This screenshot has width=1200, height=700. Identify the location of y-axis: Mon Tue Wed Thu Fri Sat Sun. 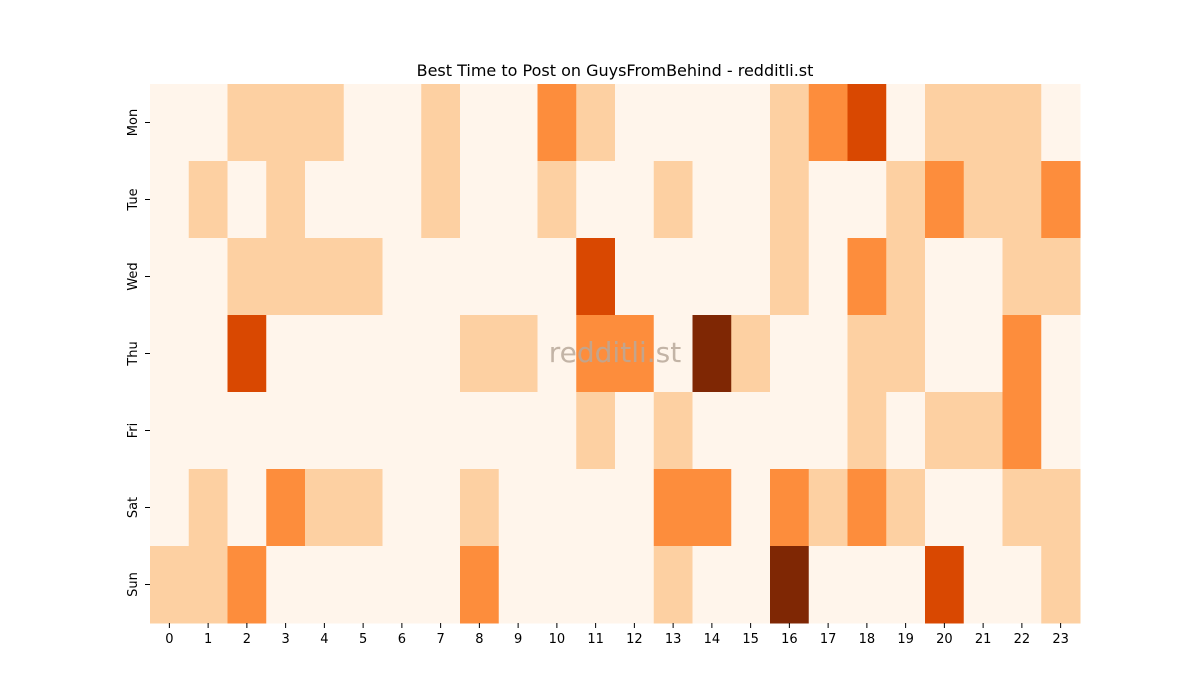
(138, 353).